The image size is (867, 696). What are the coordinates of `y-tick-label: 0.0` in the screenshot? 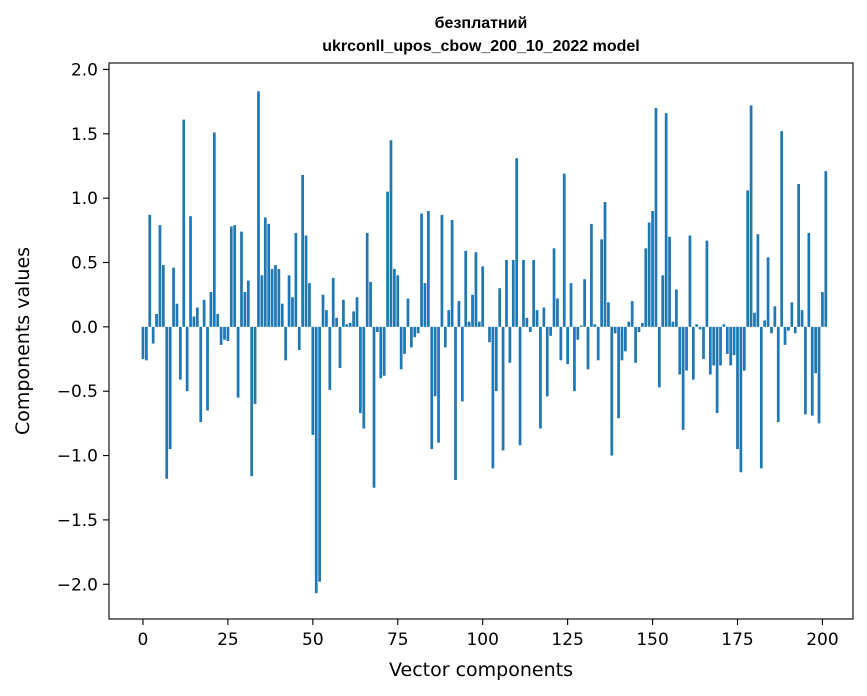 It's located at (84, 328).